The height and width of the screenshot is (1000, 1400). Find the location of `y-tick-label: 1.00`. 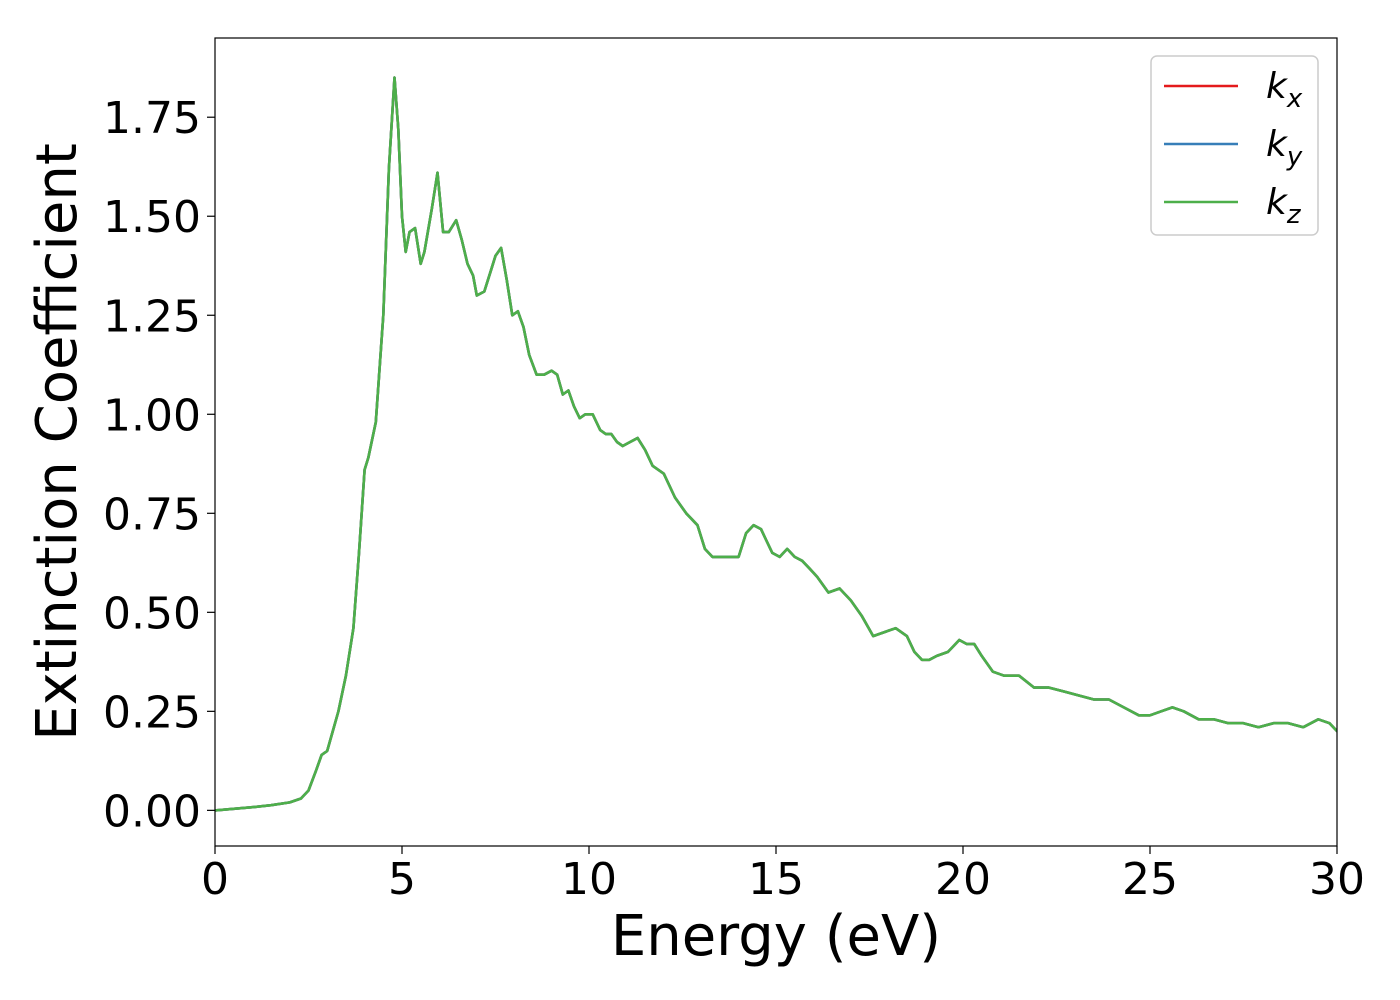

y-tick-label: 1.00 is located at coordinates (152, 415).